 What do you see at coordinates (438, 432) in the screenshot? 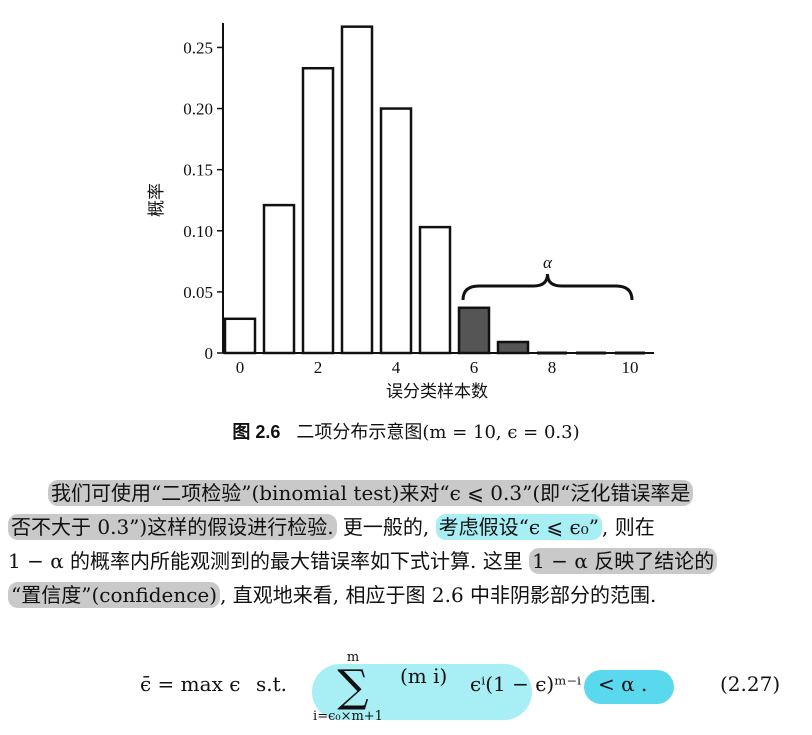
I see `figure-caption-text: 二项分布示意图(m = 10, ϵ = 0.3)` at bounding box center [438, 432].